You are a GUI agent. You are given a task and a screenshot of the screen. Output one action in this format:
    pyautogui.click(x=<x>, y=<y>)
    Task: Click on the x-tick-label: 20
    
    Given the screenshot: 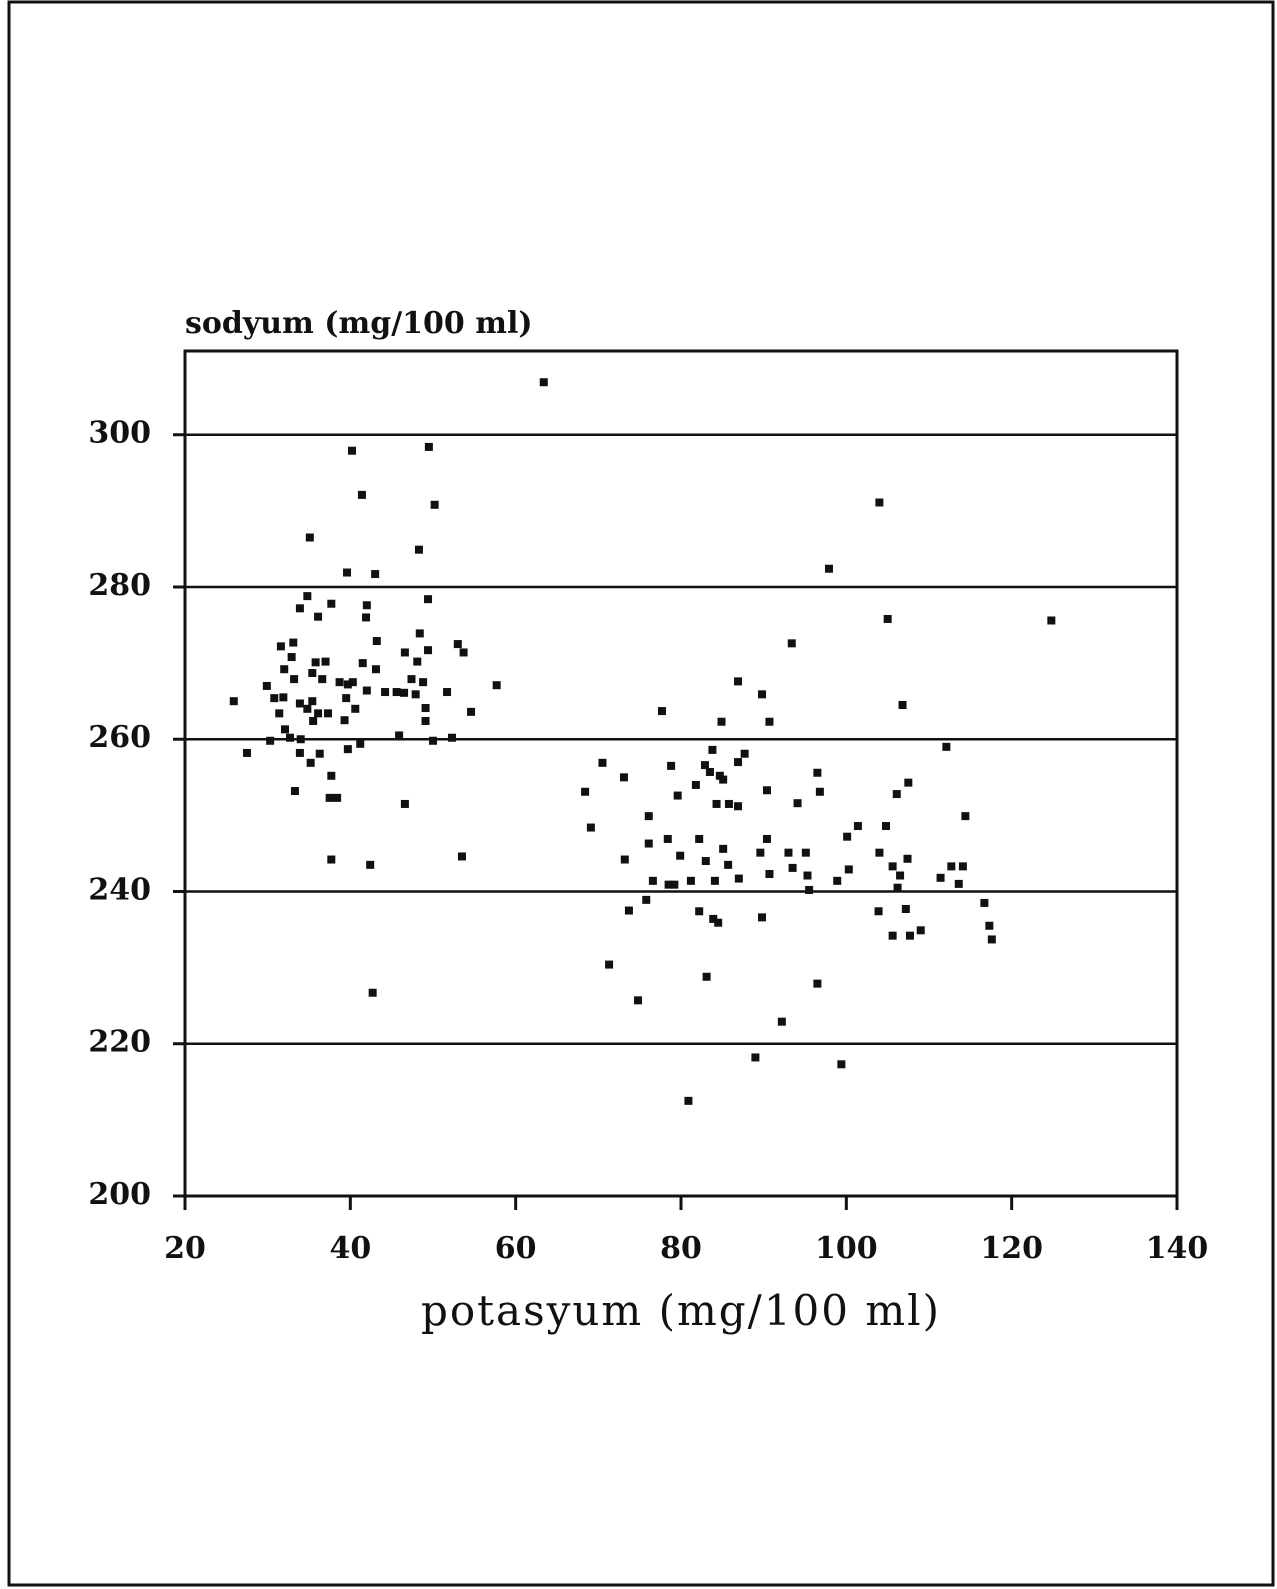 What is the action you would take?
    pyautogui.click(x=185, y=1248)
    